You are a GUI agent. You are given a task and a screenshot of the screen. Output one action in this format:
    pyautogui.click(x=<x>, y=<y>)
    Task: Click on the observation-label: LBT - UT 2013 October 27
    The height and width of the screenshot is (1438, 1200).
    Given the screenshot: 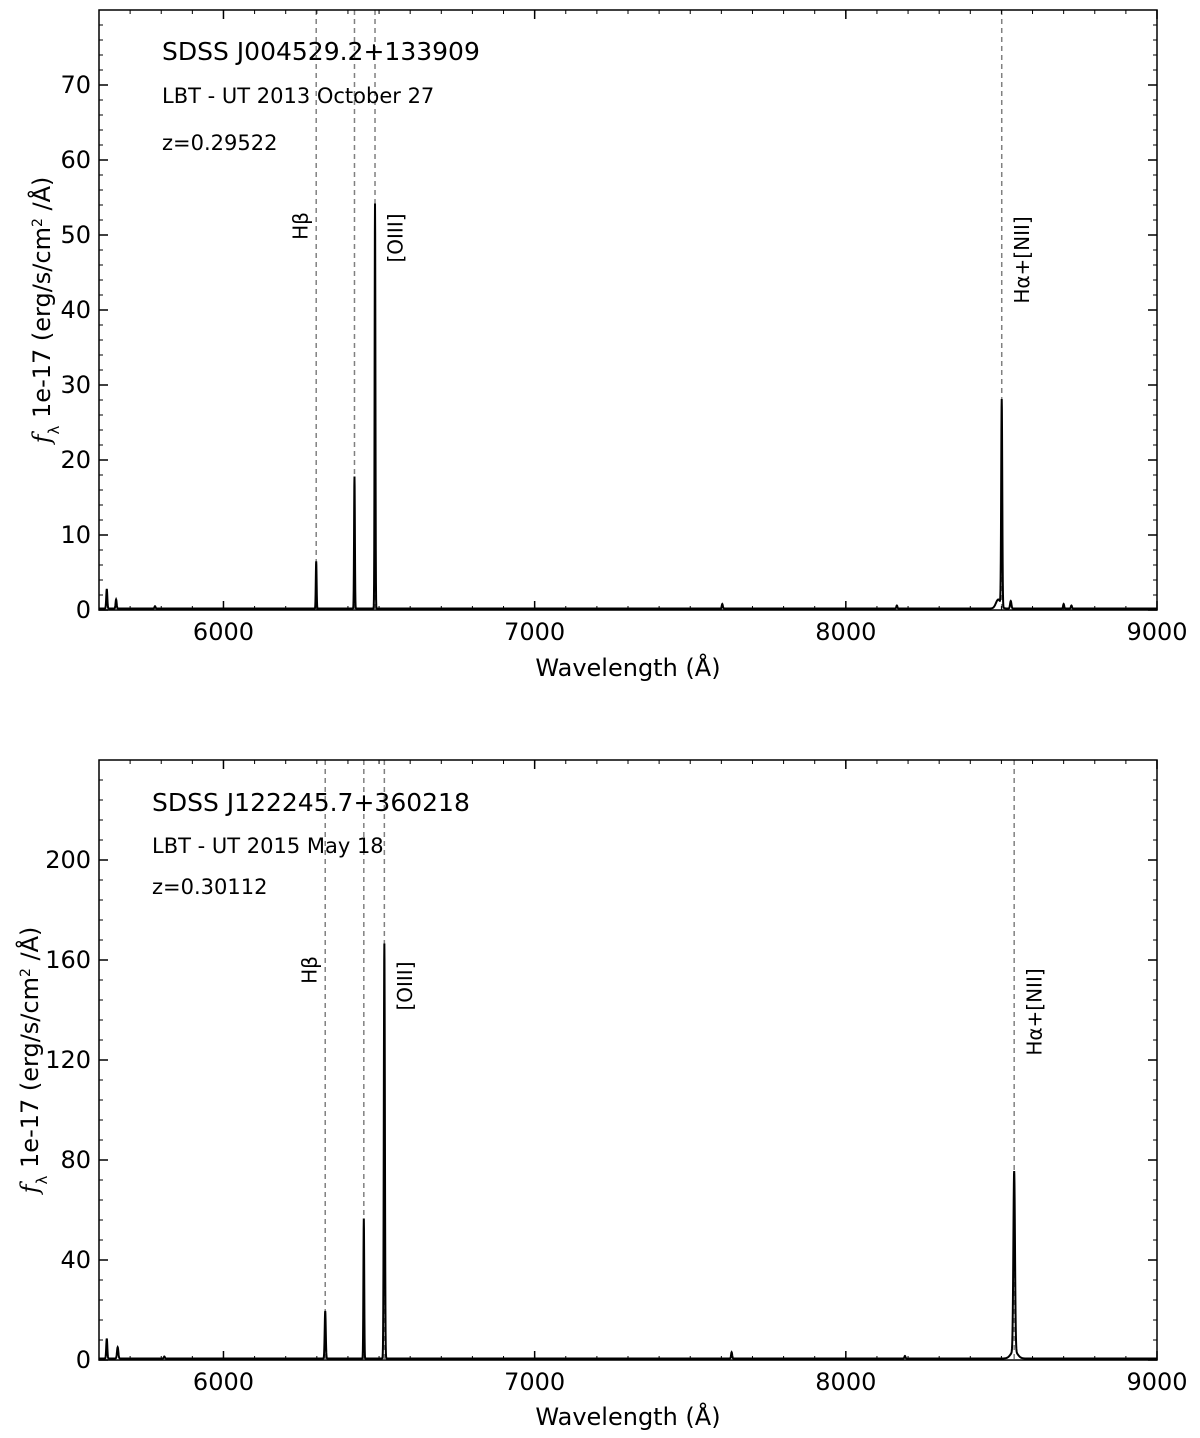 What is the action you would take?
    pyautogui.click(x=298, y=96)
    